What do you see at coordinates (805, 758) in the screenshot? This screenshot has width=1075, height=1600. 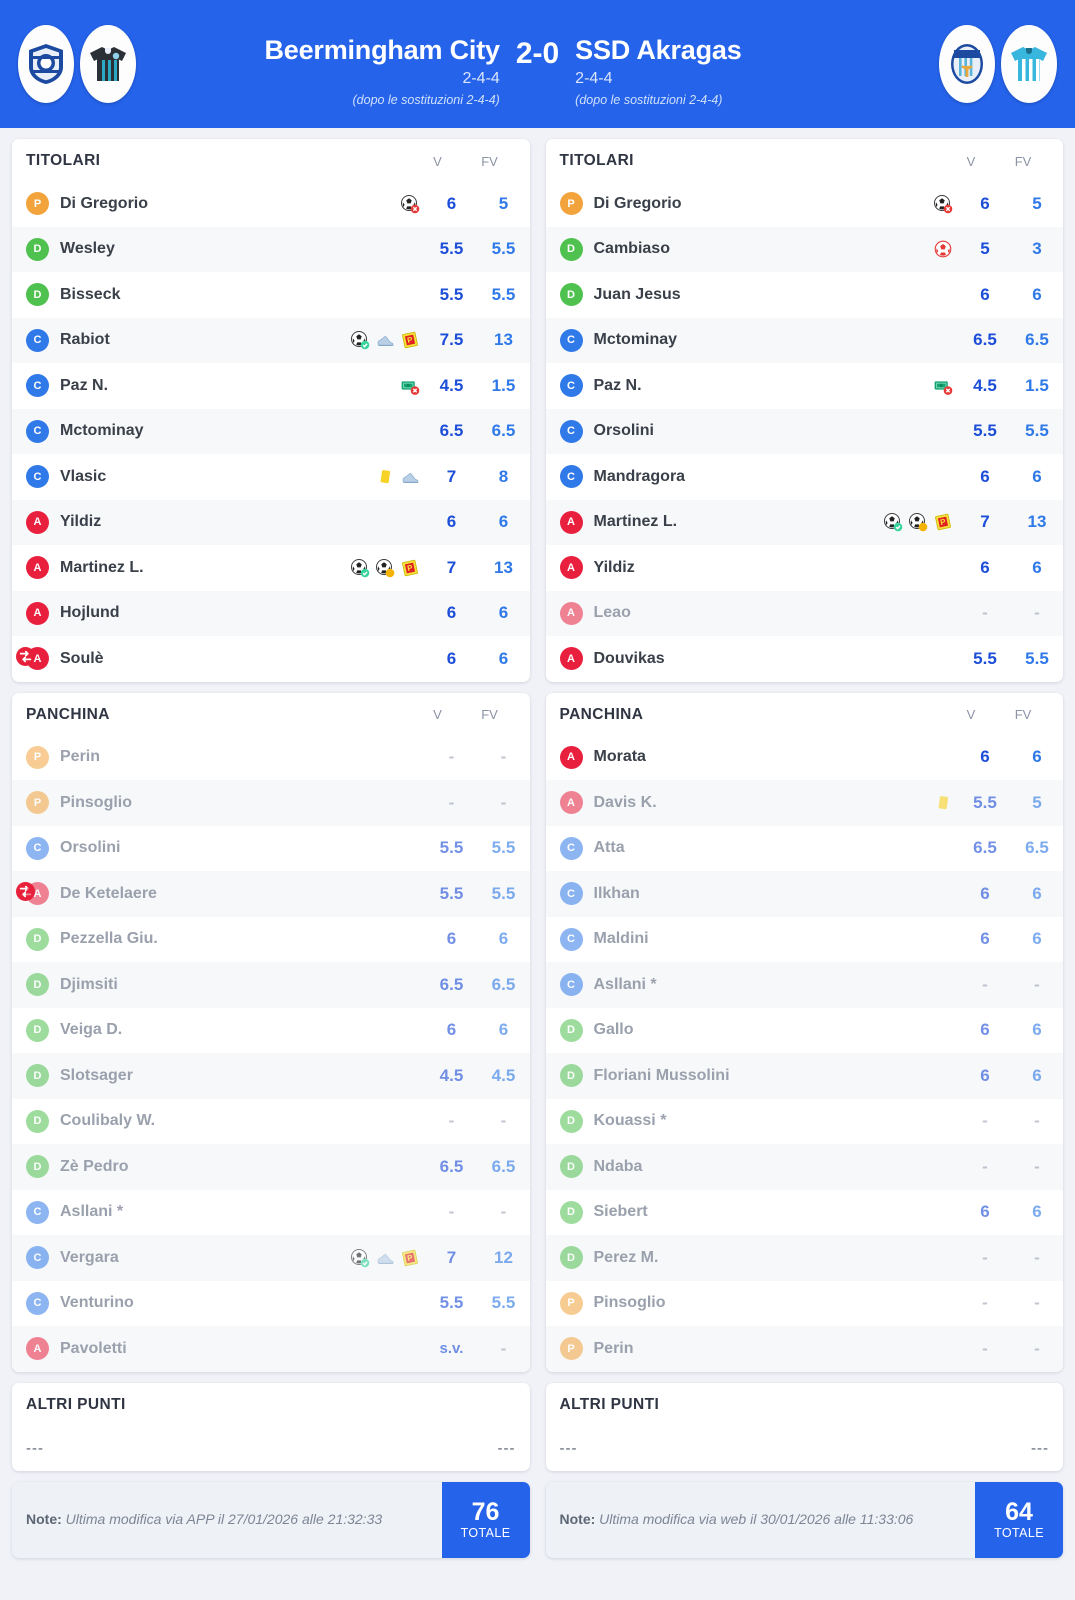 I see `player-row: A Morata 6 6` at bounding box center [805, 758].